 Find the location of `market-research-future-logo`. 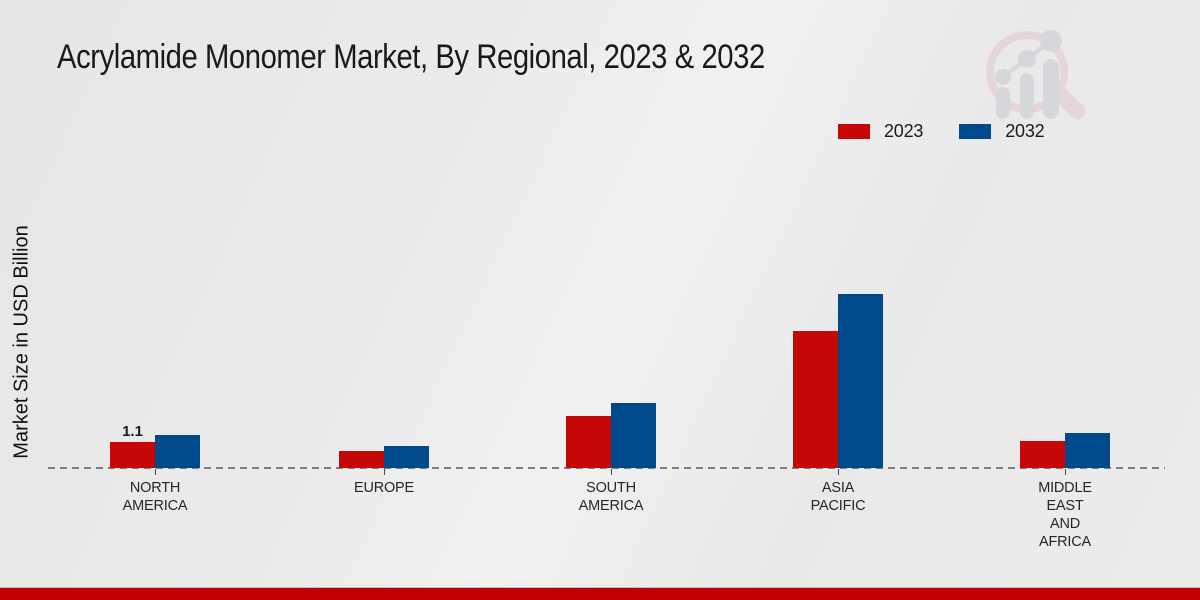

market-research-future-logo is located at coordinates (1050, 82).